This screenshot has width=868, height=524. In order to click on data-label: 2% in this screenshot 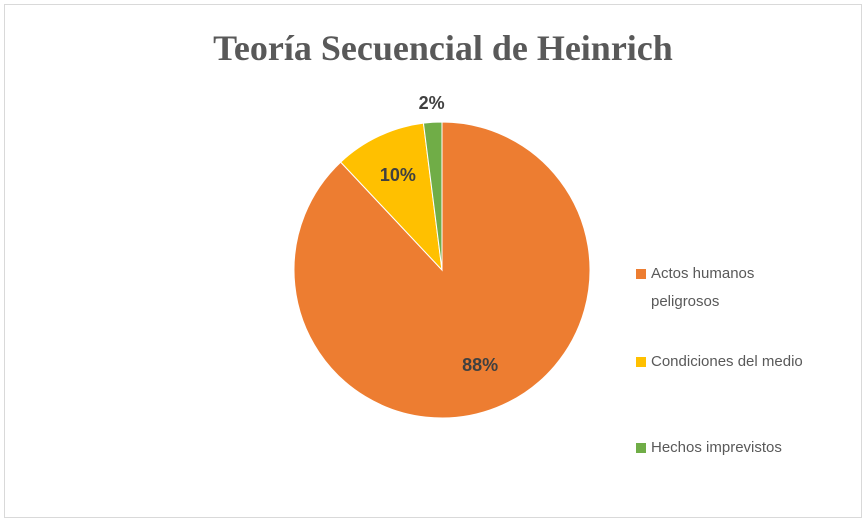, I will do `click(432, 103)`.